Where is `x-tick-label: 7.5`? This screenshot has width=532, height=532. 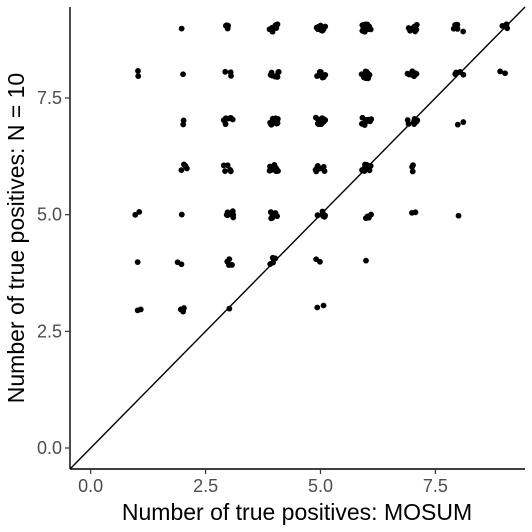 x-tick-label: 7.5 is located at coordinates (435, 486).